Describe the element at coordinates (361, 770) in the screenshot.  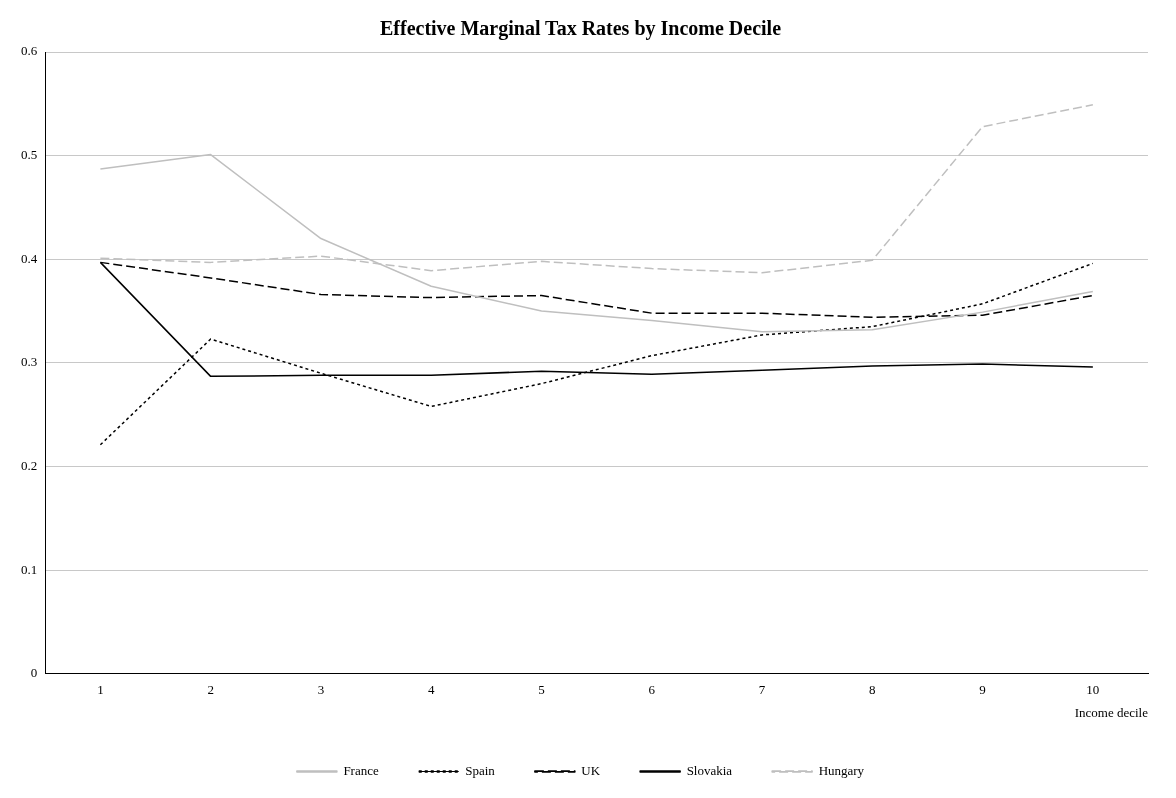
I see `legend-label: France` at that location.